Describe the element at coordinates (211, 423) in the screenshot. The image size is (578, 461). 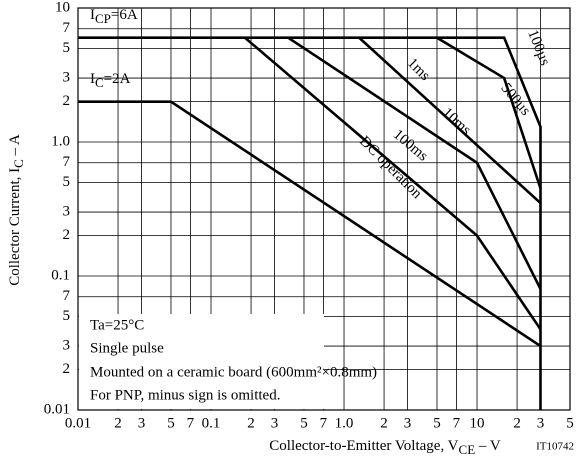
I see `x-tick-label: 0.1` at that location.